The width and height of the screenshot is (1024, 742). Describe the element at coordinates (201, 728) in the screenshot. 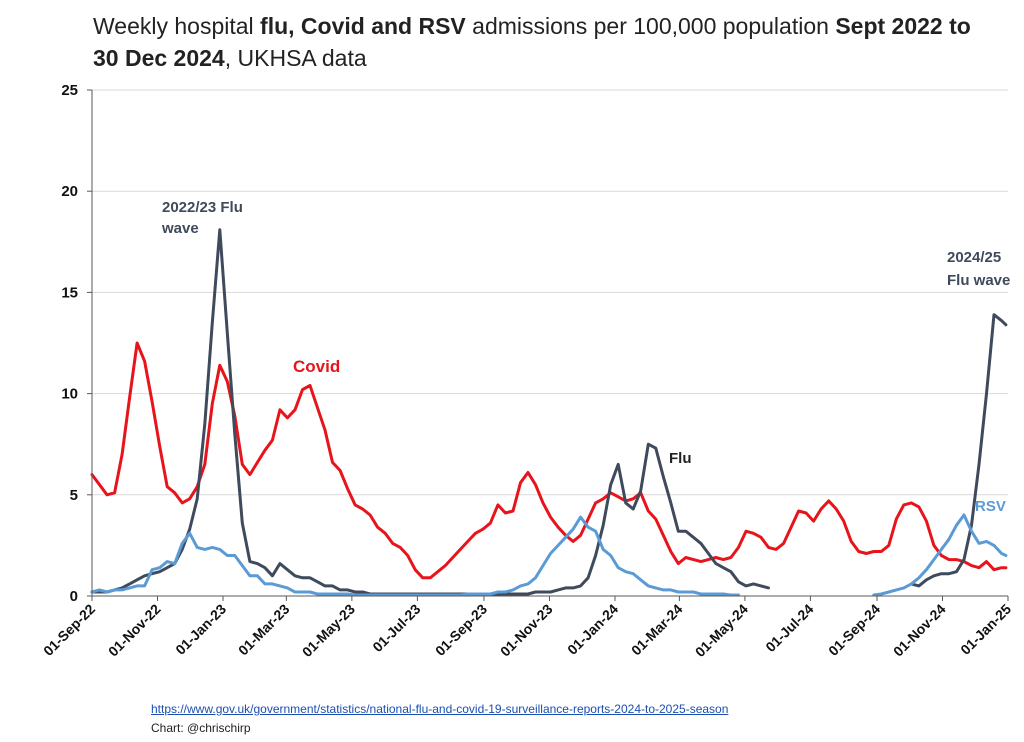

I see `chart-credit: Chart: @chrischirp` at that location.